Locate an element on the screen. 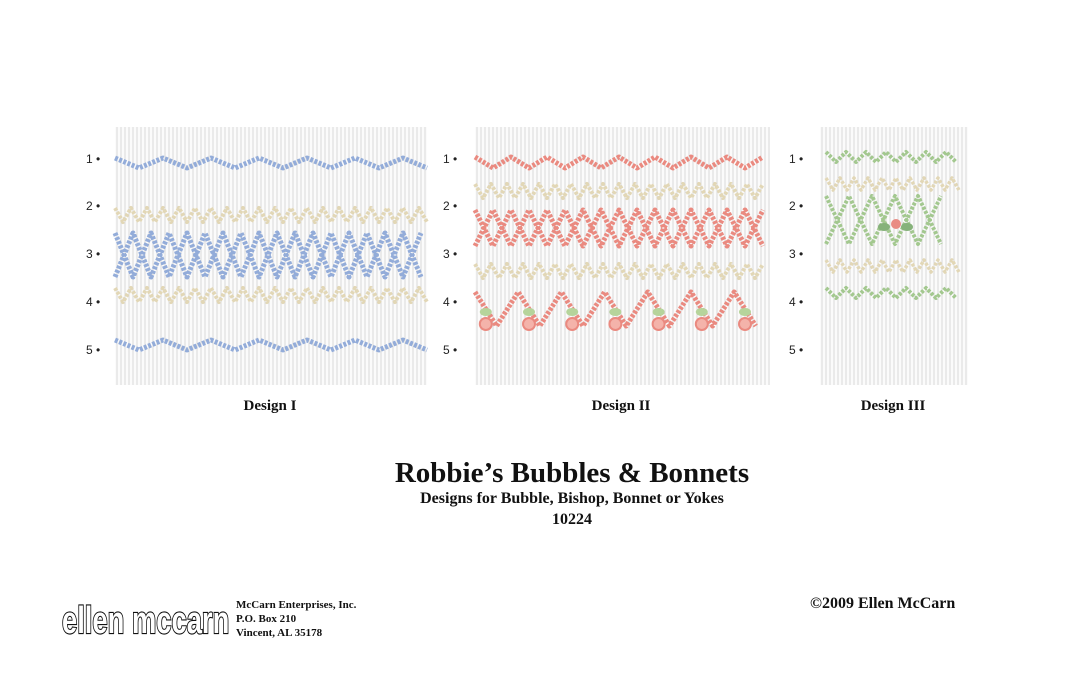 Image resolution: width=1080 pixels, height=699 pixels. code: 10224 is located at coordinates (572, 519).